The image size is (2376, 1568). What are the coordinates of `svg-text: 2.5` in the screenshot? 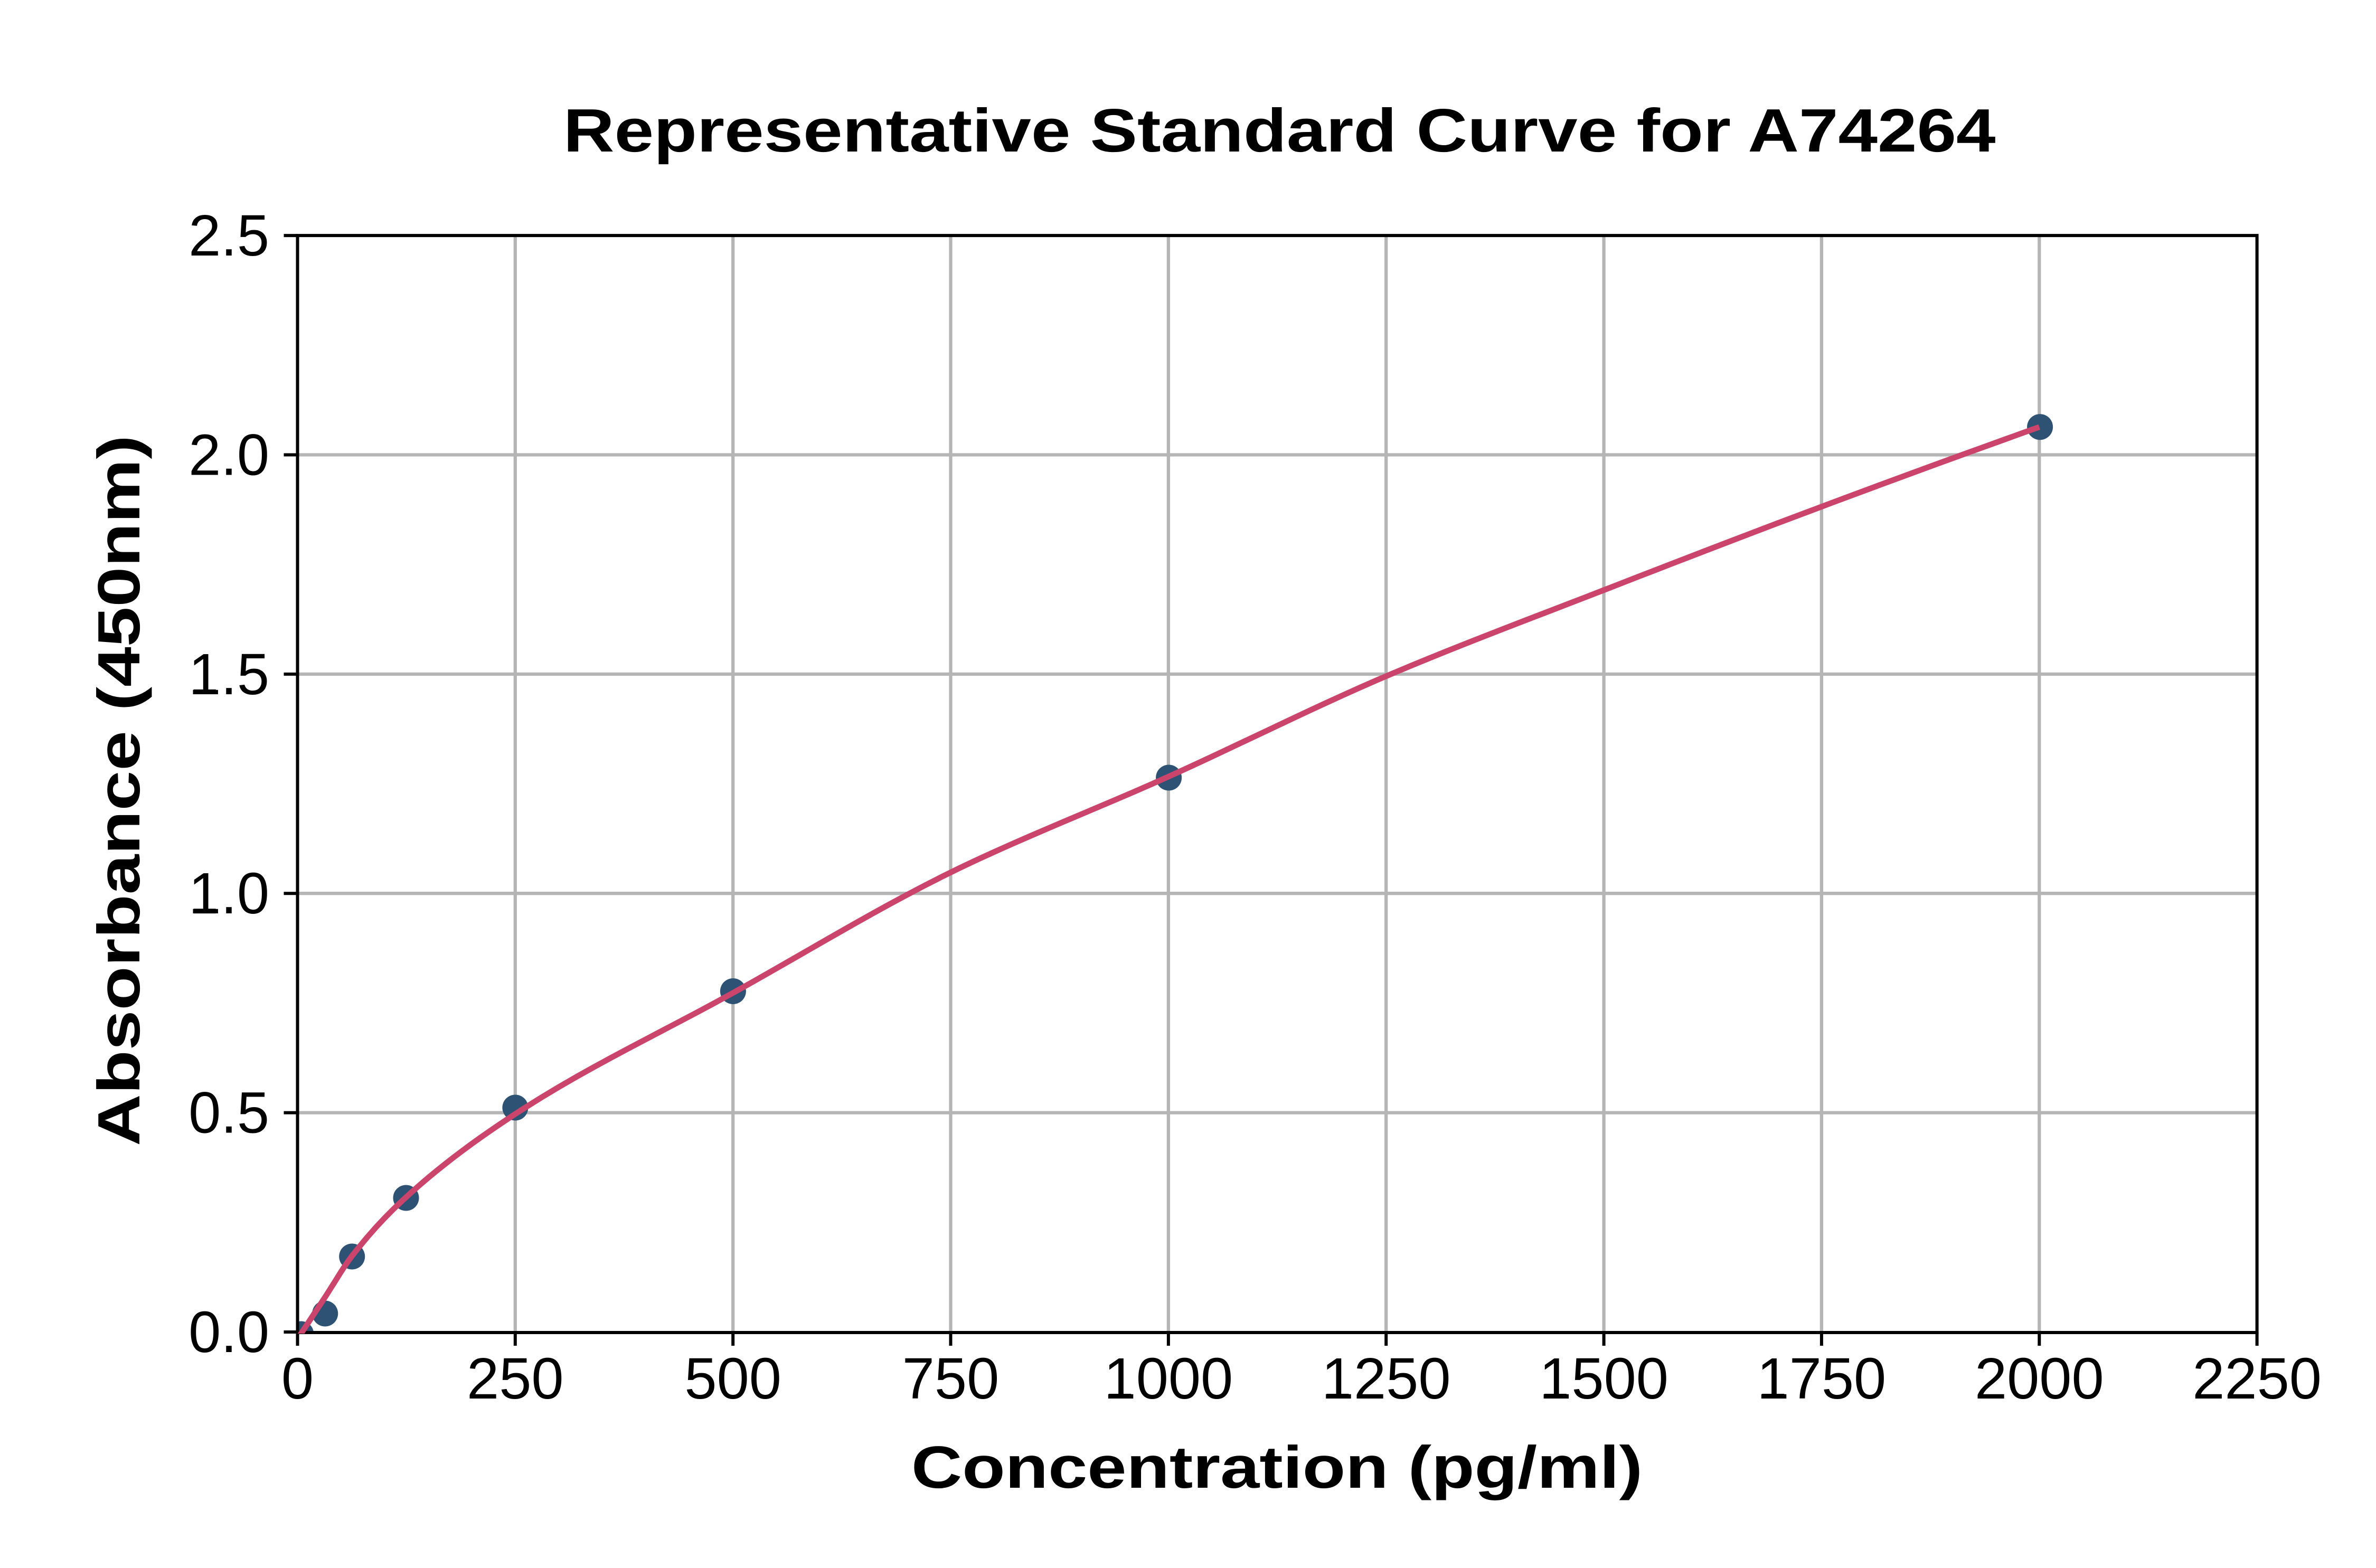 It's located at (229, 235).